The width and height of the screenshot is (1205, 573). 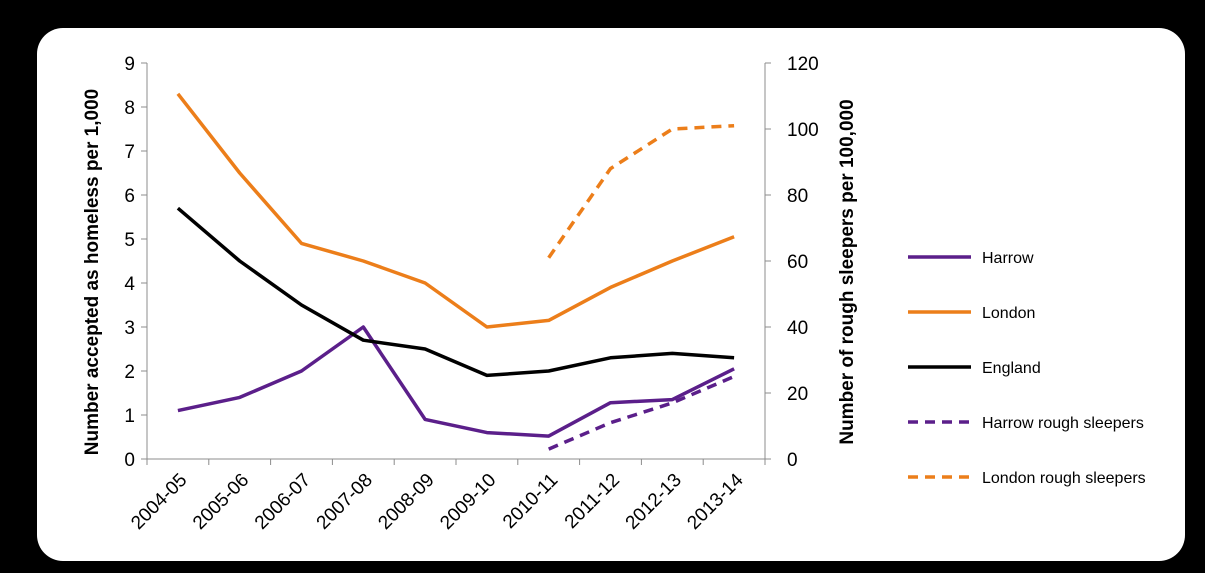 I want to click on left-tick-label: 1, so click(x=129, y=416).